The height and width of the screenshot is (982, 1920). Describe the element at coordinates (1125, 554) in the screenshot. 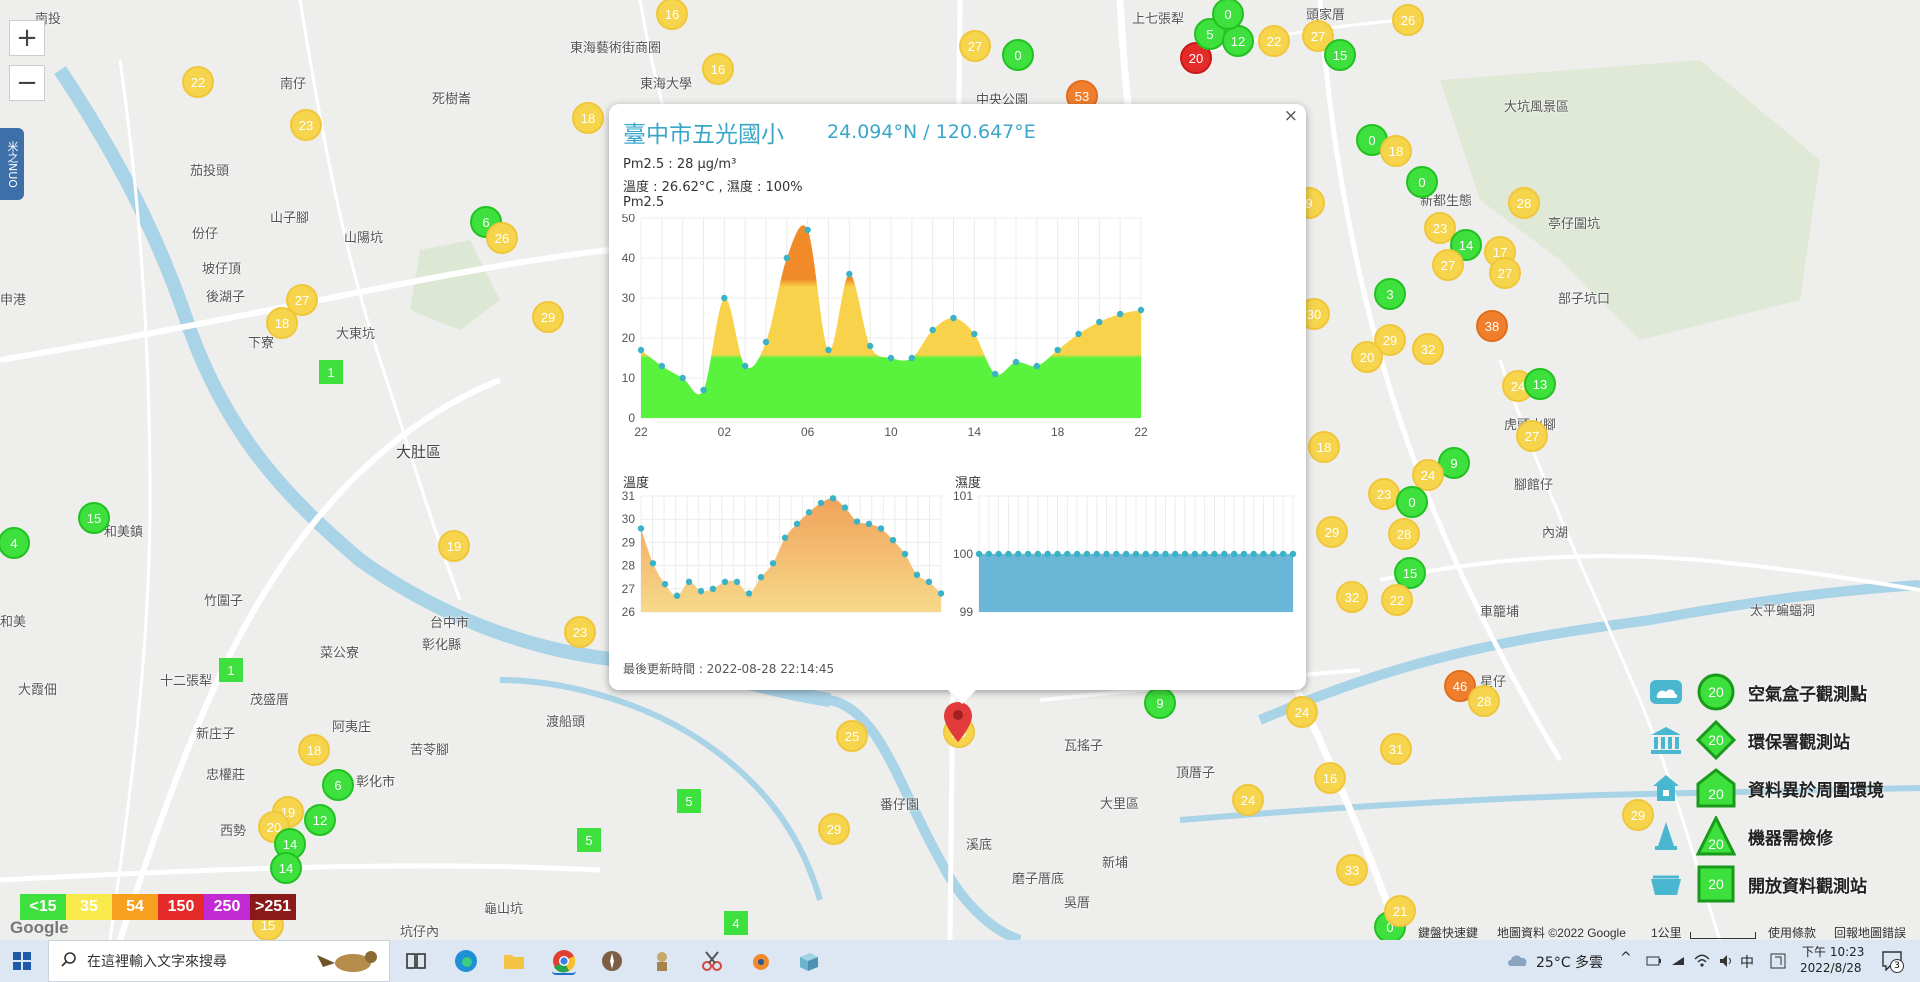

I see `humidity-chart: 99 100 101` at that location.